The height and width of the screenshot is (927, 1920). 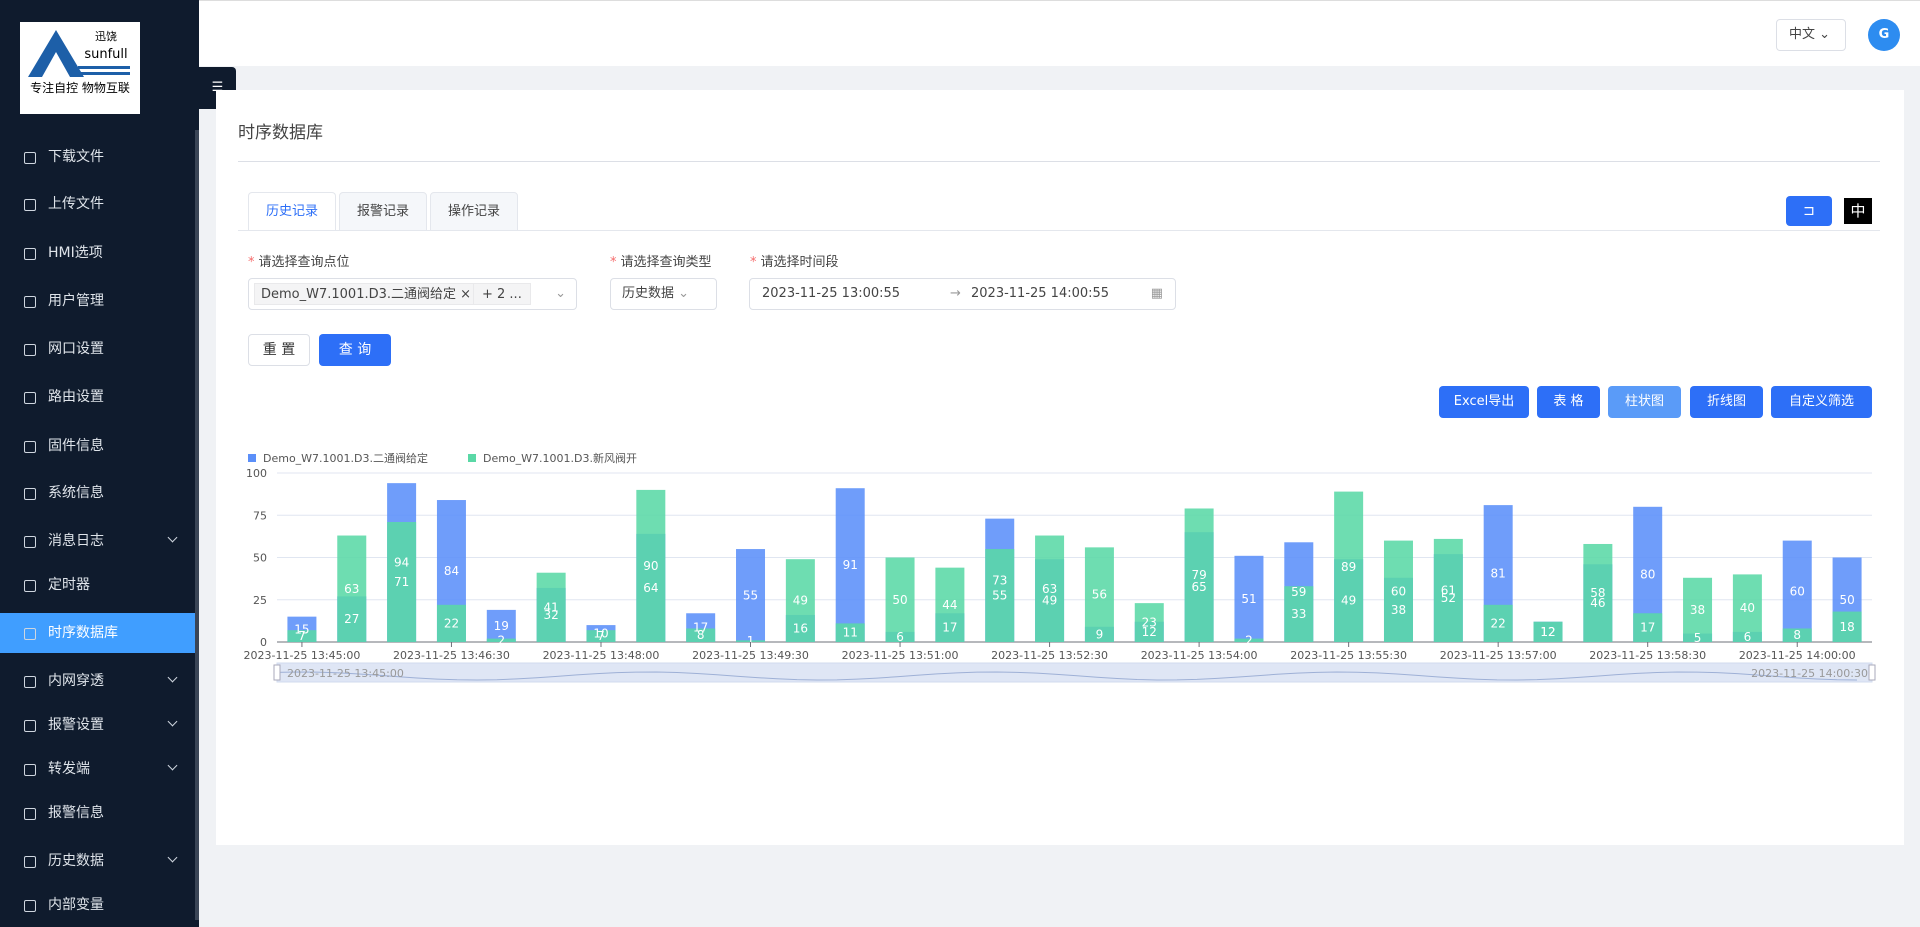 I want to click on menu-label: 内部变量, so click(x=76, y=905).